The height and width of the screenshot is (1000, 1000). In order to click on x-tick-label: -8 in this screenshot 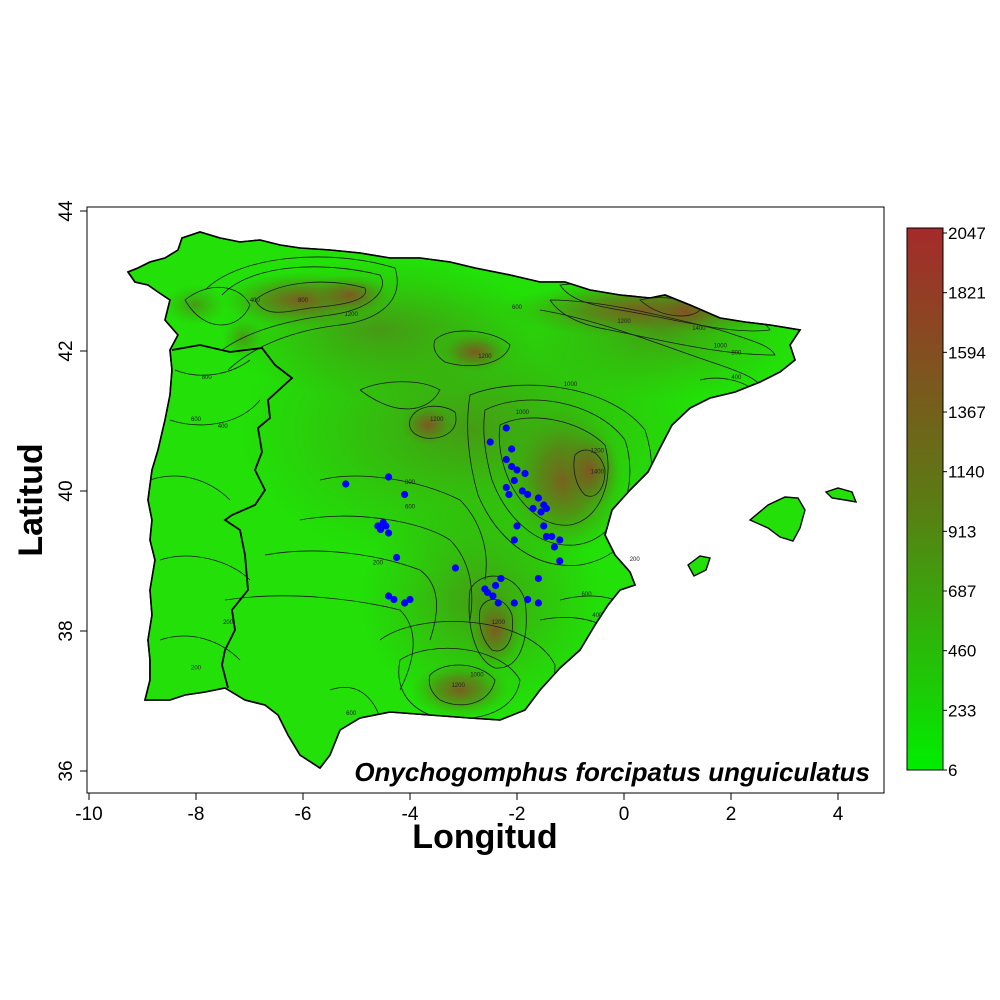, I will do `click(196, 814)`.